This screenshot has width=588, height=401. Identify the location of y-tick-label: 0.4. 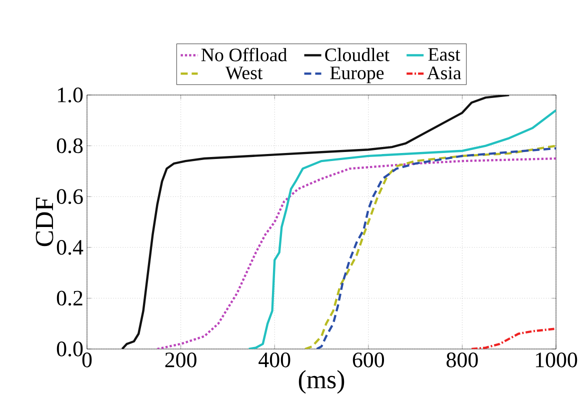
(70, 247).